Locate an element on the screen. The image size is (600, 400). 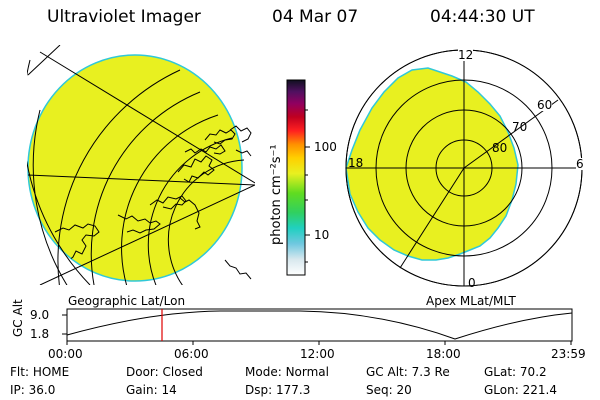
mlt-label-bottom: 0 is located at coordinates (472, 283).